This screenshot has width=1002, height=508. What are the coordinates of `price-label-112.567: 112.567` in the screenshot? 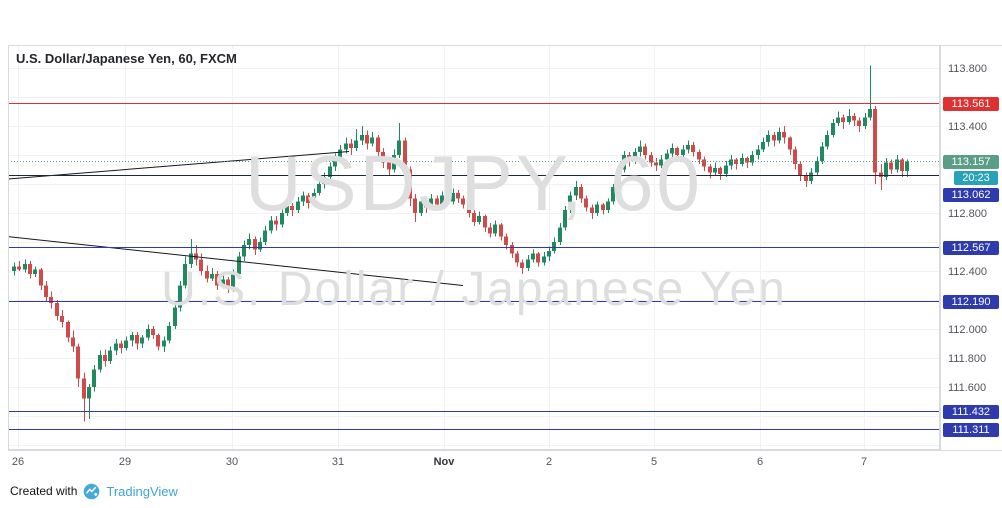 It's located at (971, 247).